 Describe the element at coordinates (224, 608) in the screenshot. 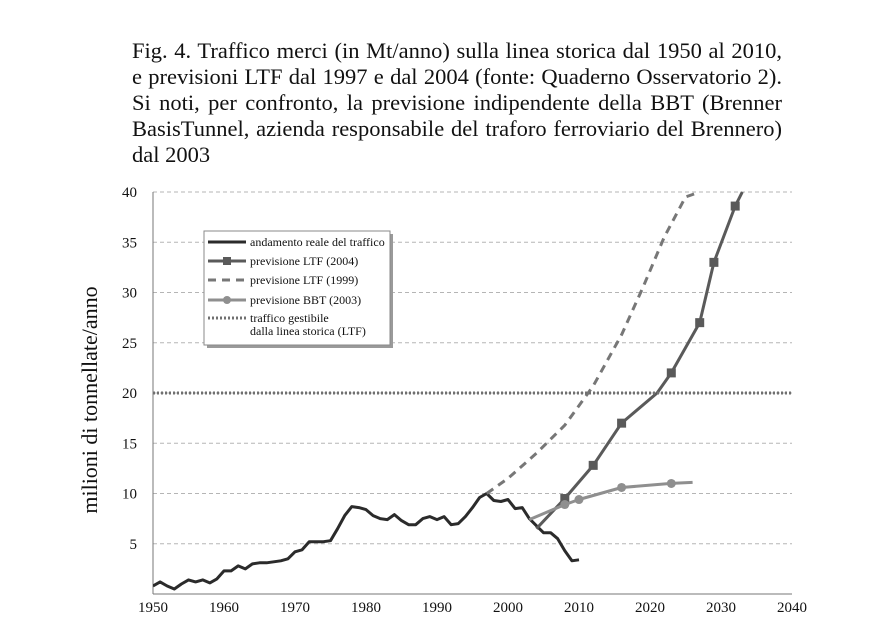

I see `x-tick-label: 1960` at that location.